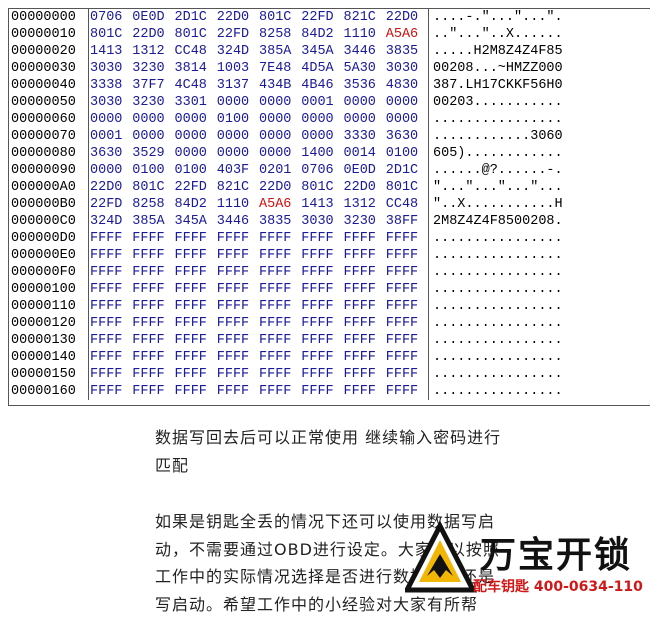 The width and height of the screenshot is (650, 620). Describe the element at coordinates (148, 85) in the screenshot. I see `hex-word: 37F7` at that location.